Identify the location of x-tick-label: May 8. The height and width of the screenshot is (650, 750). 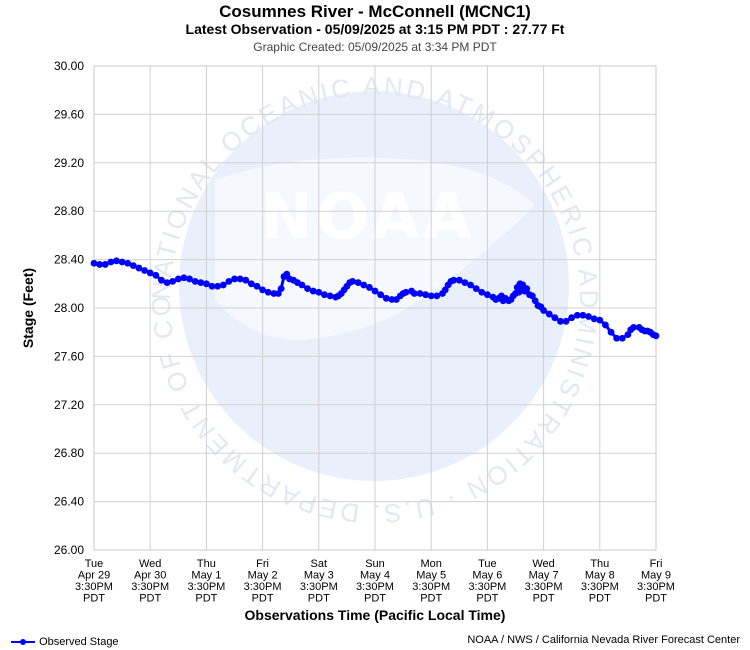
(600, 576).